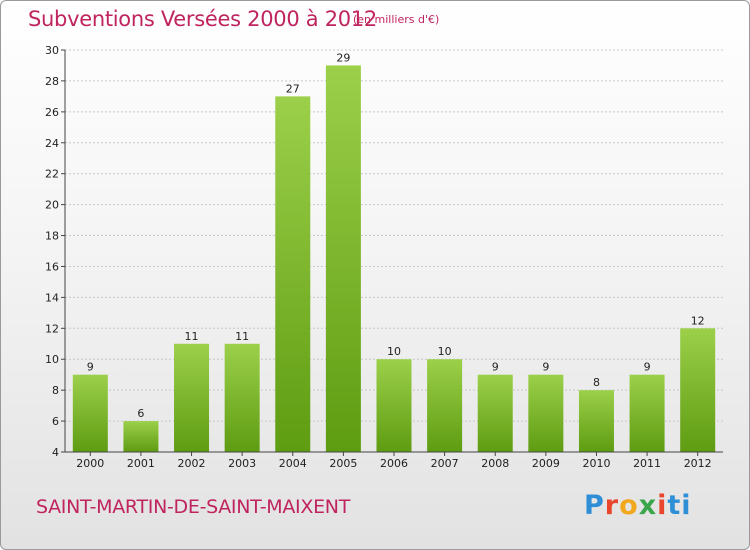 The height and width of the screenshot is (550, 750). I want to click on x-tick-label: 2012, so click(698, 463).